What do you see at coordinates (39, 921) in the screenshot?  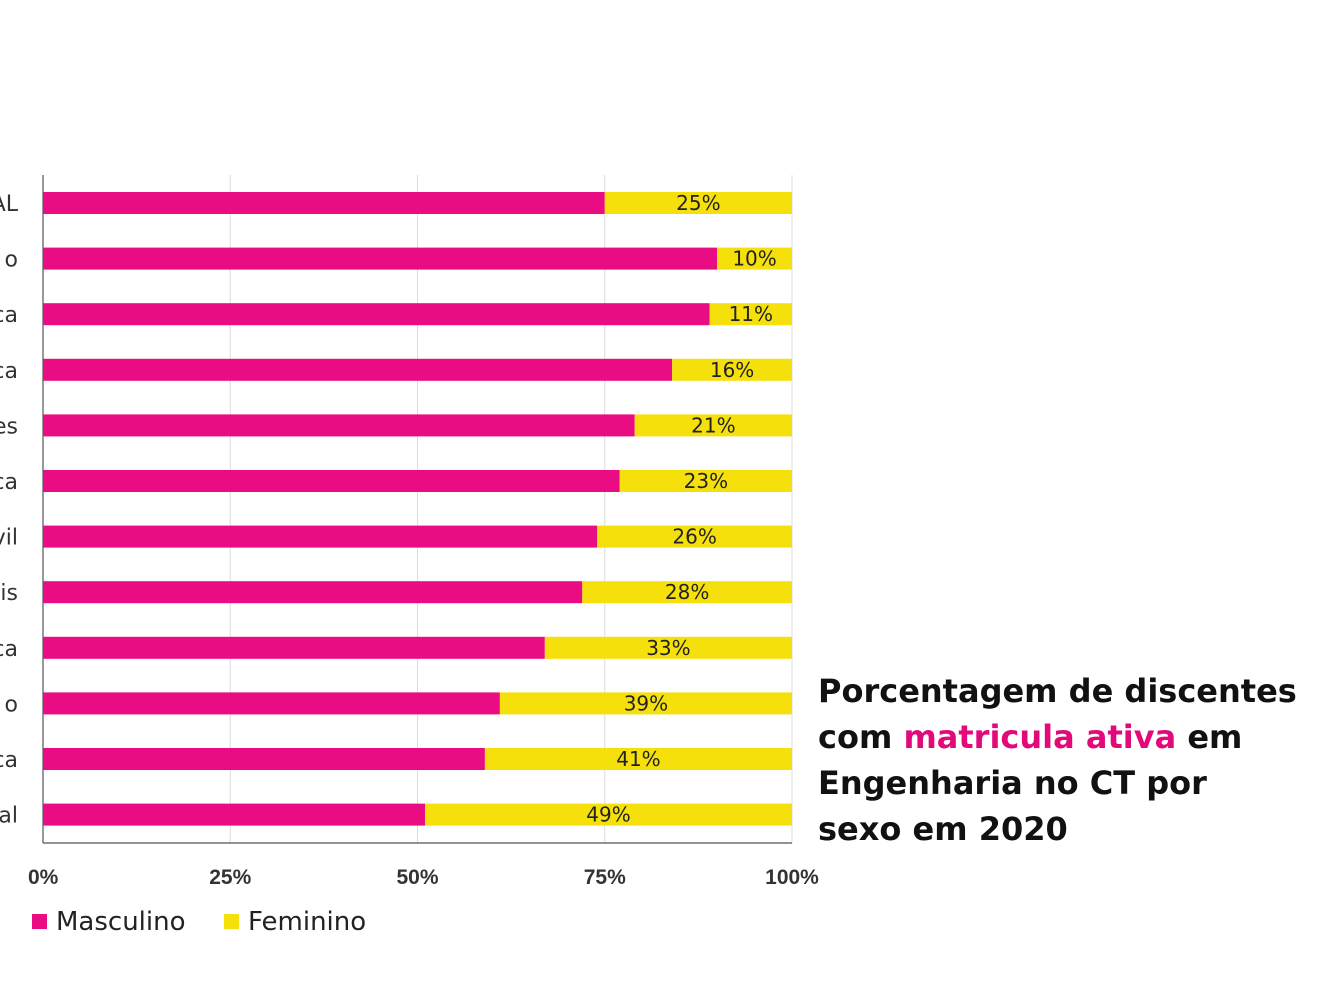 I see `legend-swatch-masculino` at bounding box center [39, 921].